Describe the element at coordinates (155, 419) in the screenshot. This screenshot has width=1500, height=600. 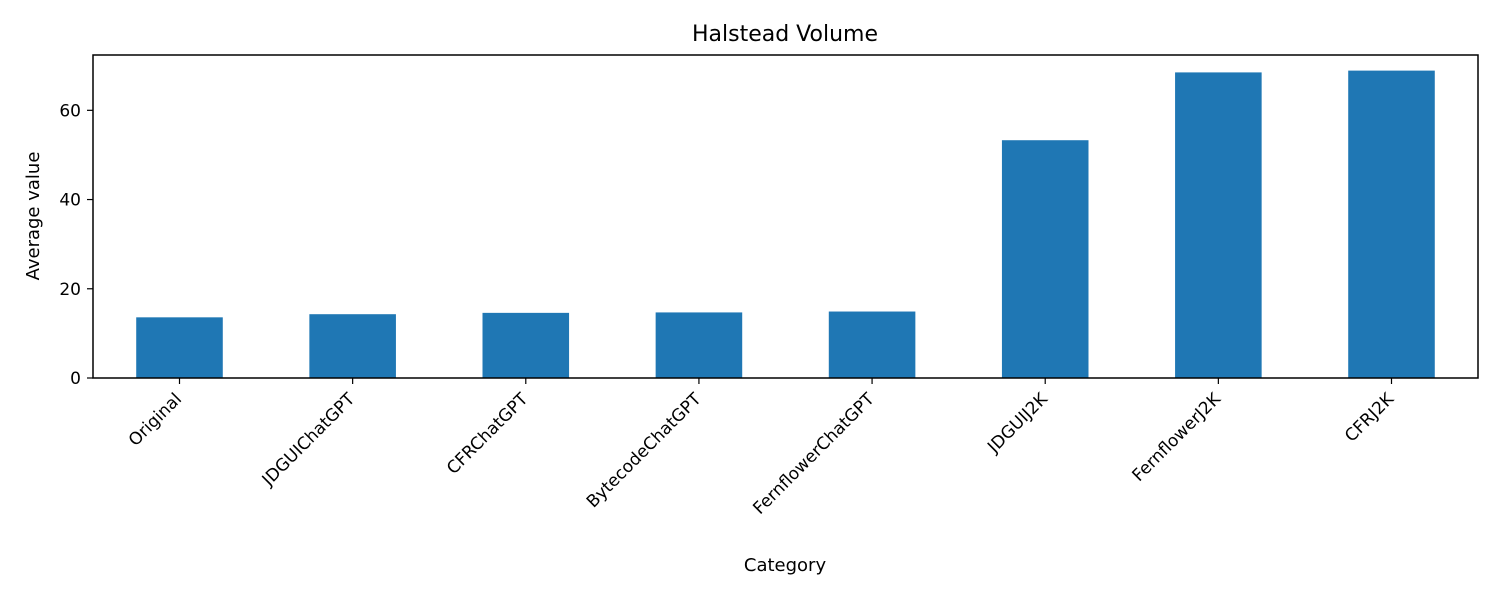
I see `x-tick-label: Original` at that location.